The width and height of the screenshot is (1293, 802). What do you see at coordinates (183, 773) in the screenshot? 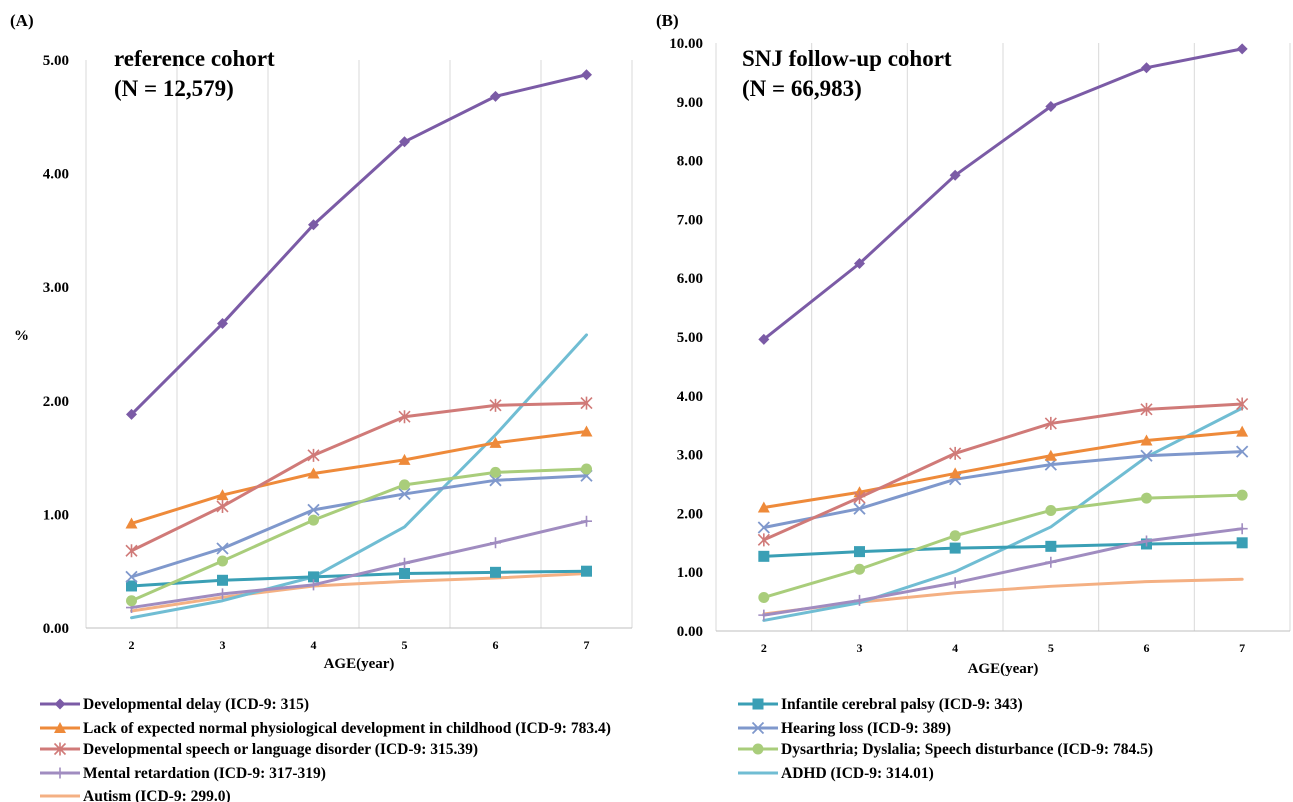
I see `legend-item: Mental retardation (ICD-9: 317-319)` at bounding box center [183, 773].